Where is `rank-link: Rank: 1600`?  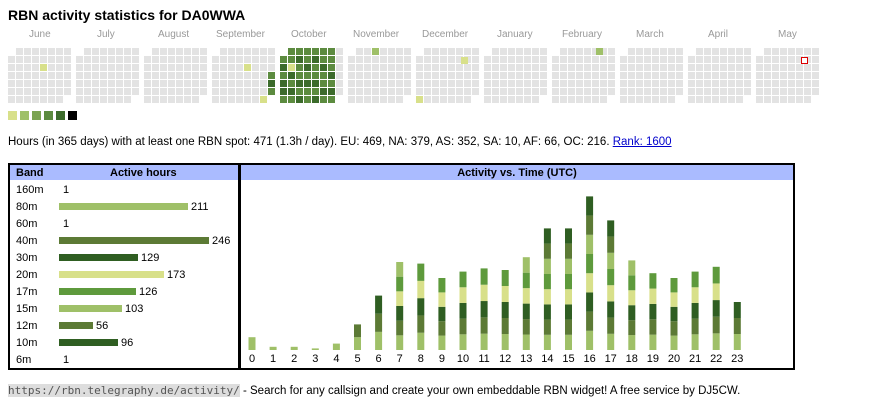 rank-link: Rank: 1600 is located at coordinates (642, 142).